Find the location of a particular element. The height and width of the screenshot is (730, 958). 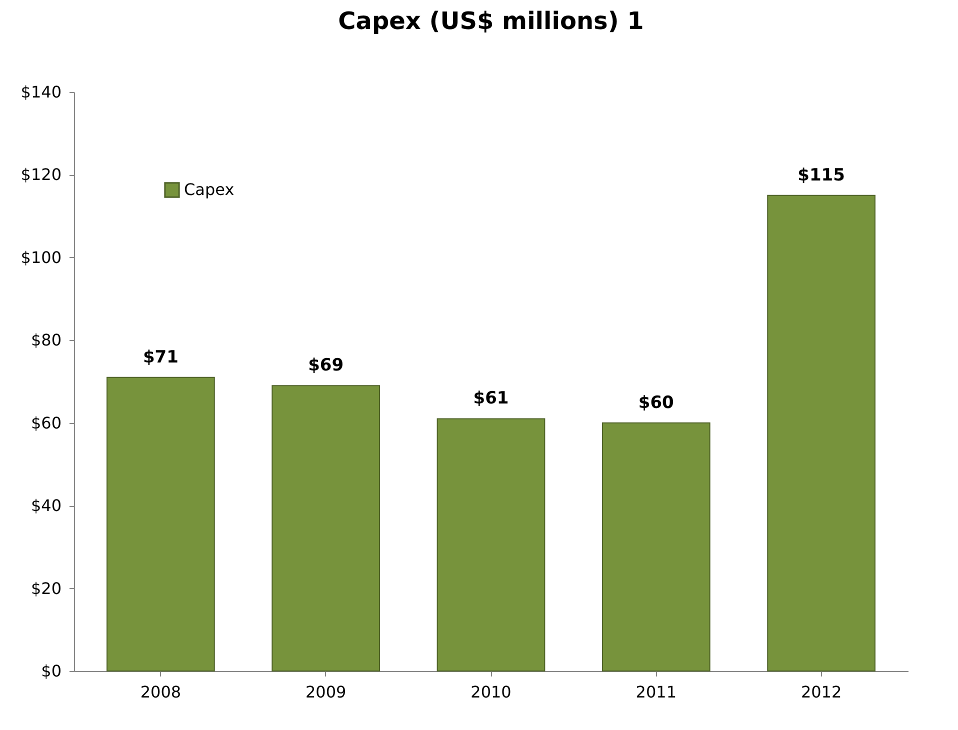

y-tick-label: $120 is located at coordinates (41, 174).